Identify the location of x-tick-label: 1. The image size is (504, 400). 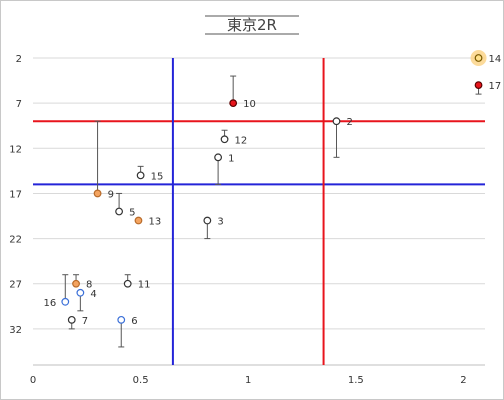
(248, 380).